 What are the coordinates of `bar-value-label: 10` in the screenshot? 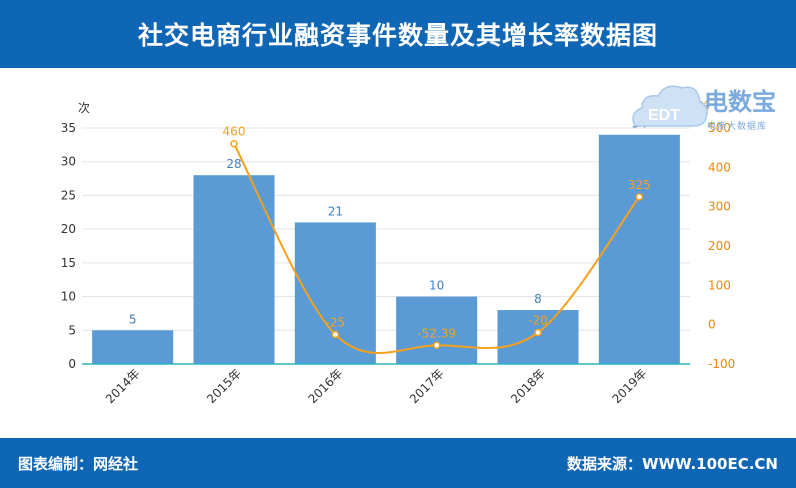 It's located at (436, 286).